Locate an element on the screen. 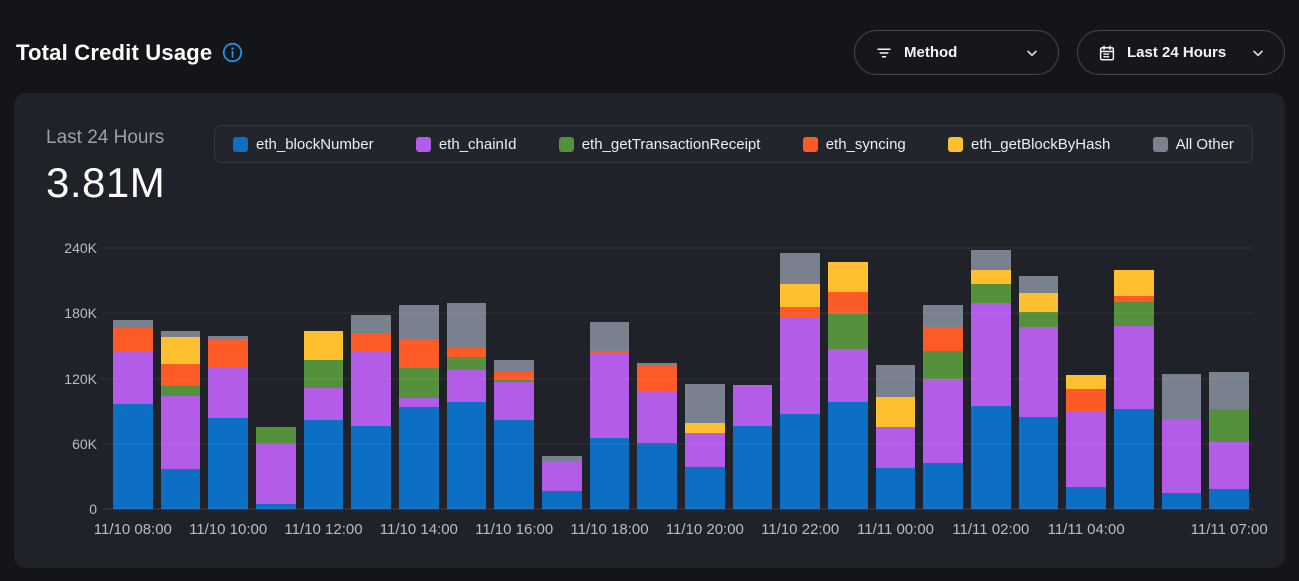 The image size is (1299, 581). legend-item-eth_syncing: eth_syncing is located at coordinates (854, 144).